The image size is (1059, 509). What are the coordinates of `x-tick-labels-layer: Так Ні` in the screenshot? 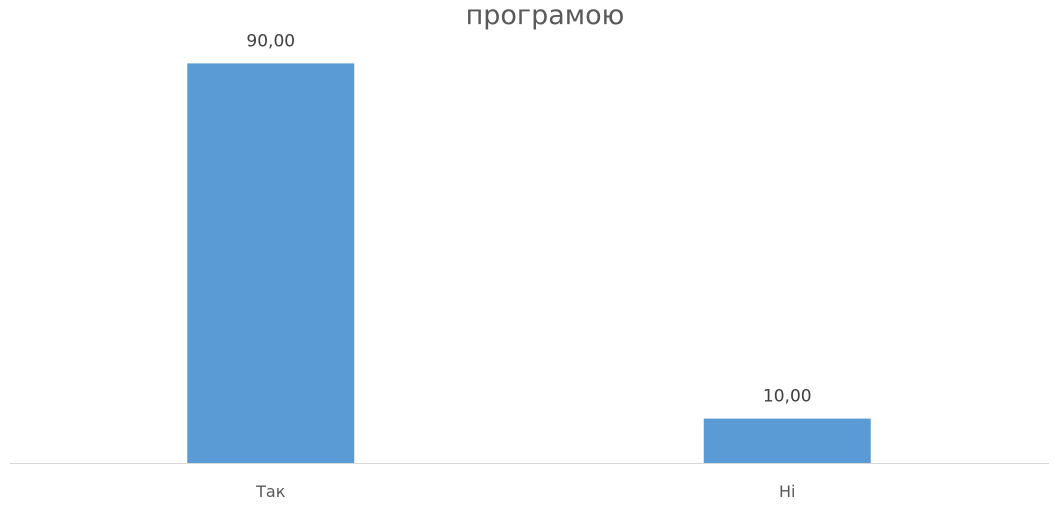 It's located at (525, 491).